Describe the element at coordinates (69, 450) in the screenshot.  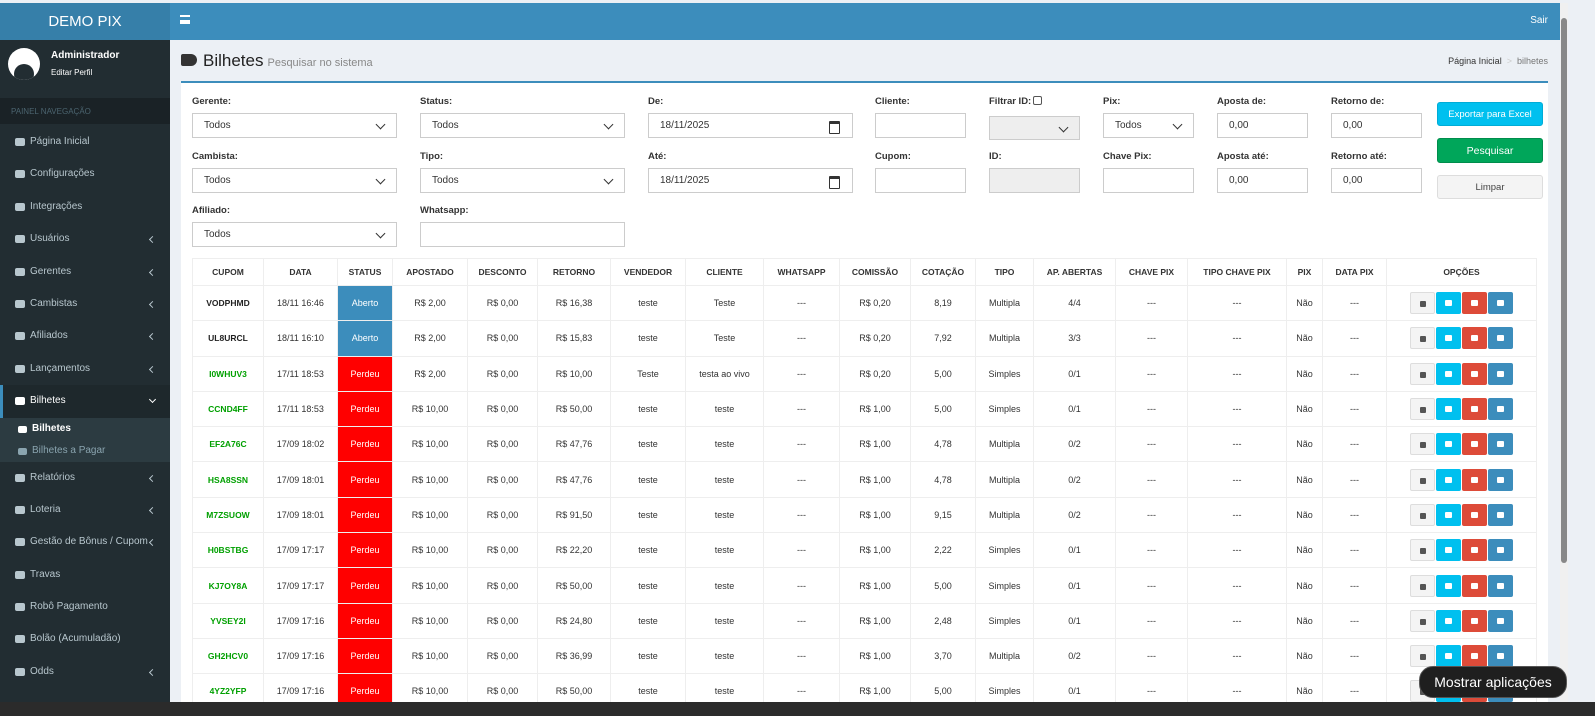
I see `nav-label: Bilhetes a Pagar` at that location.